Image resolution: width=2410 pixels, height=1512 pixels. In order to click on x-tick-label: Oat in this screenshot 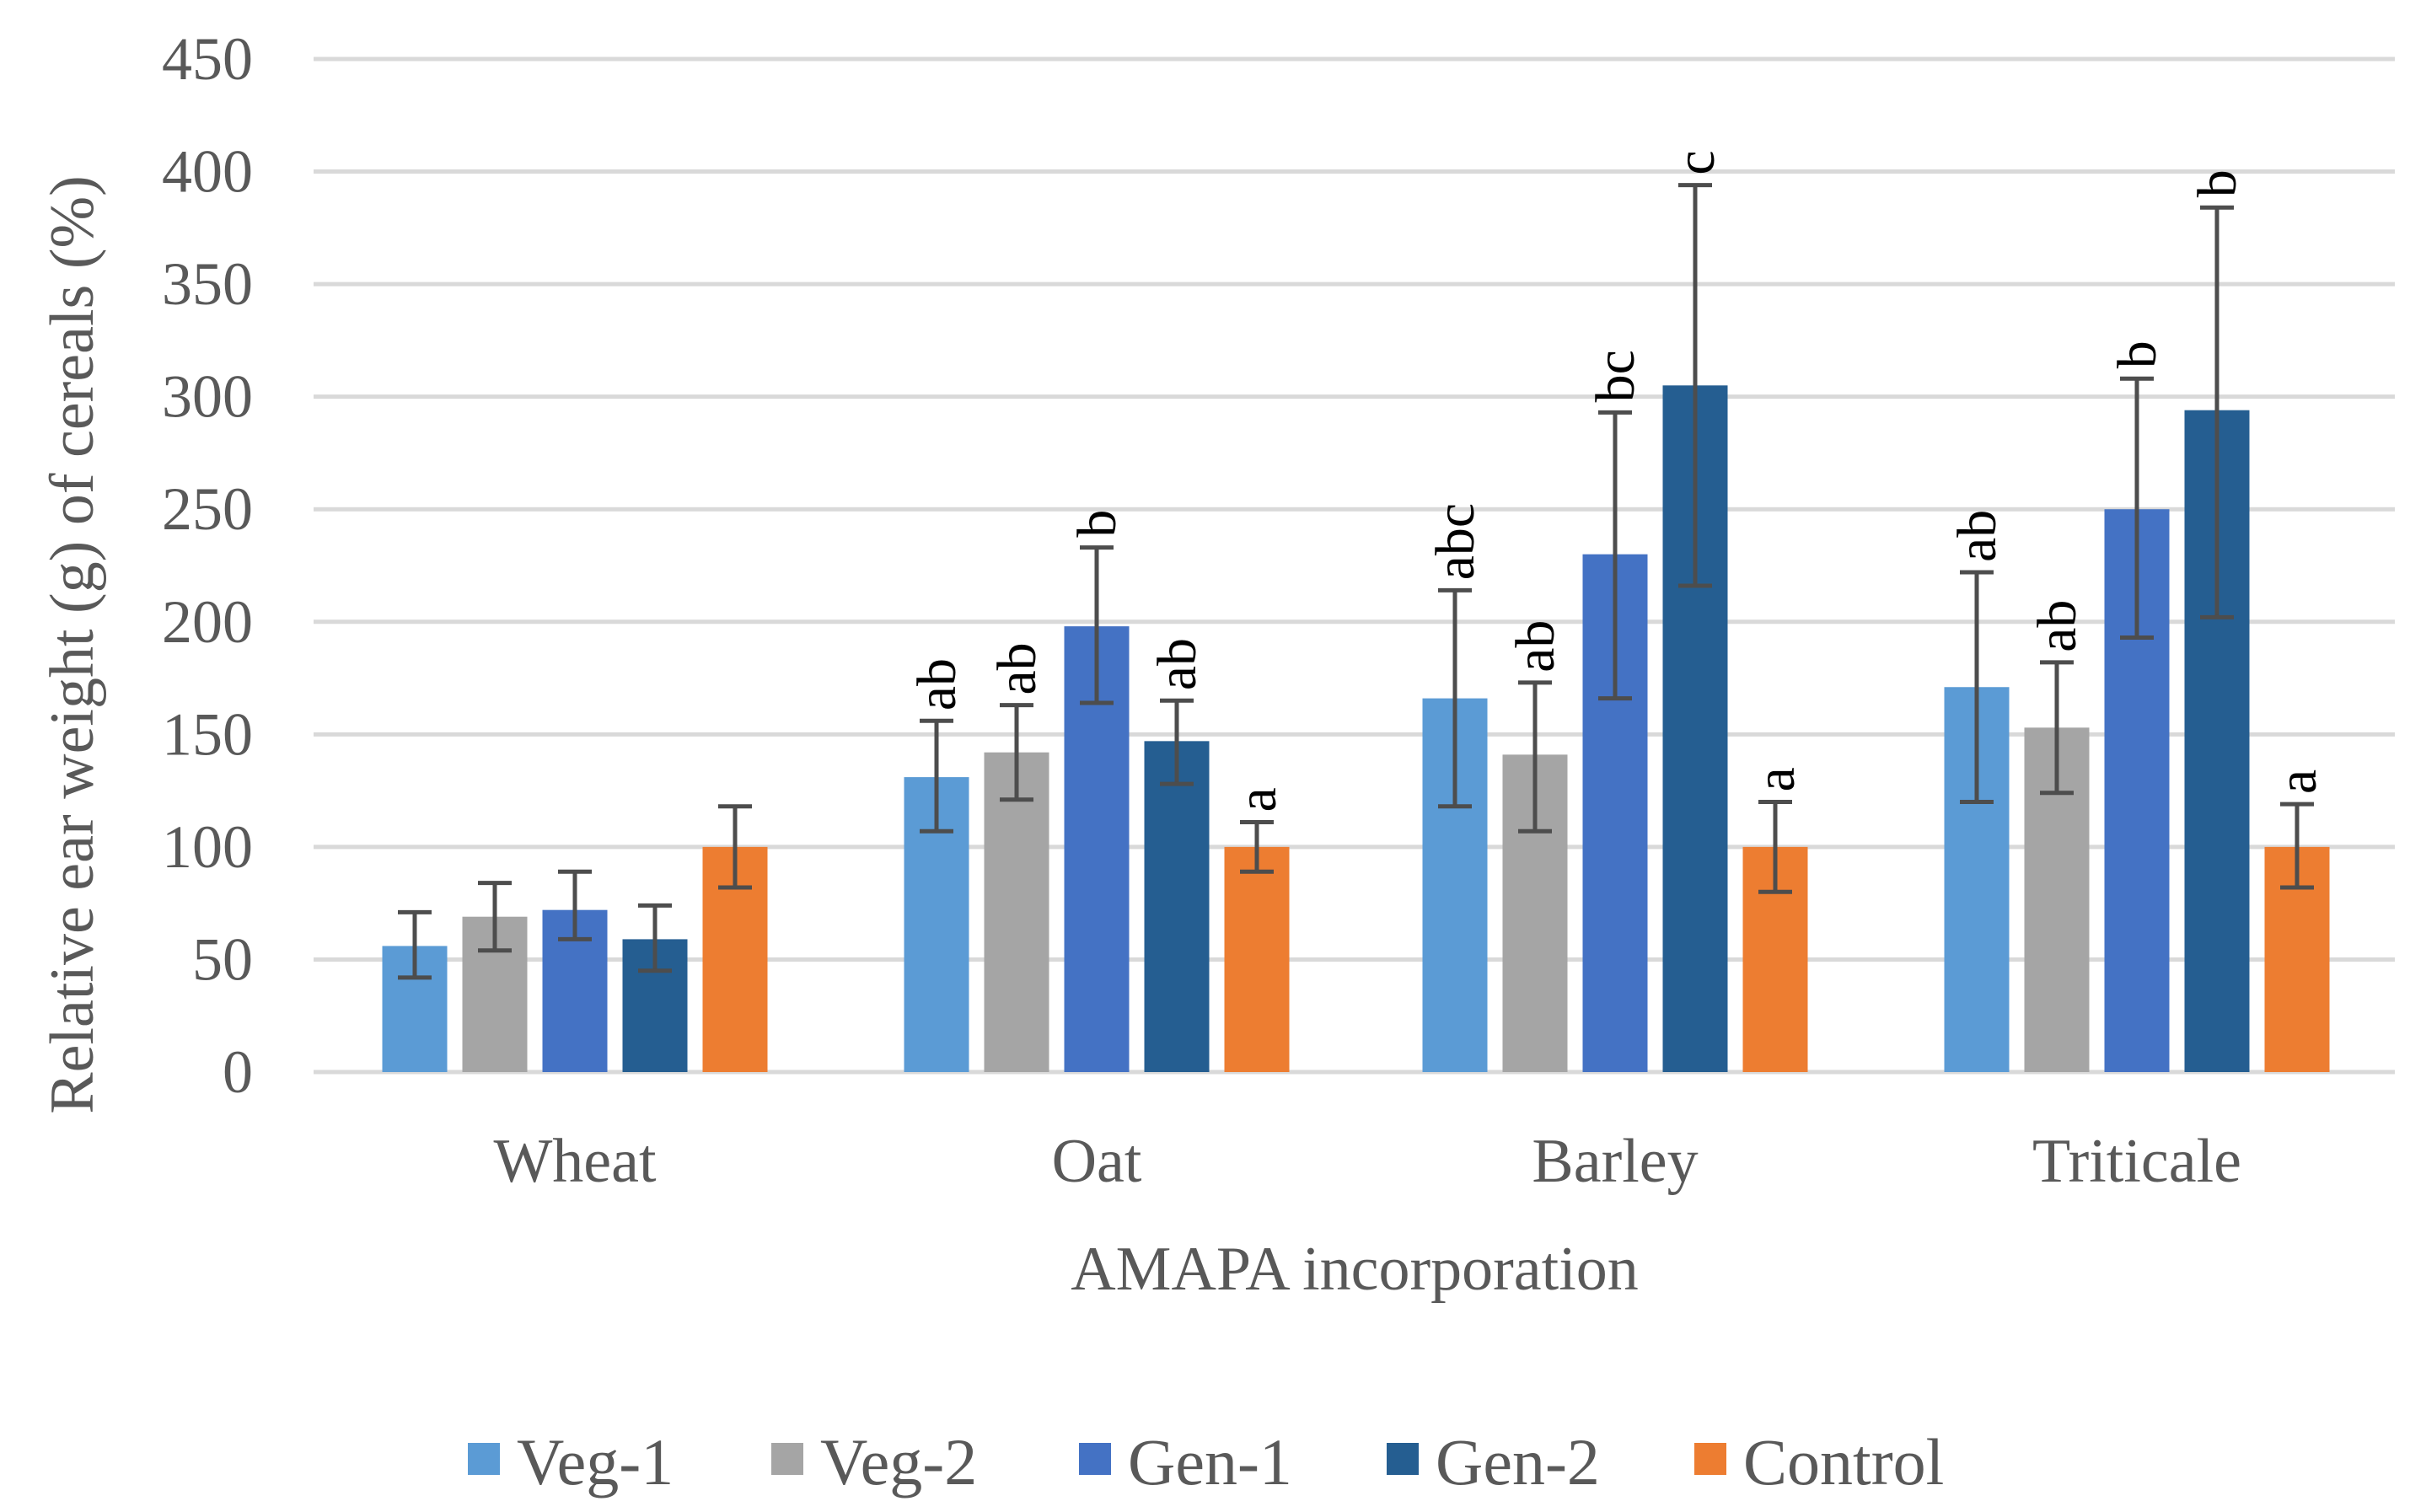, I will do `click(1097, 1161)`.